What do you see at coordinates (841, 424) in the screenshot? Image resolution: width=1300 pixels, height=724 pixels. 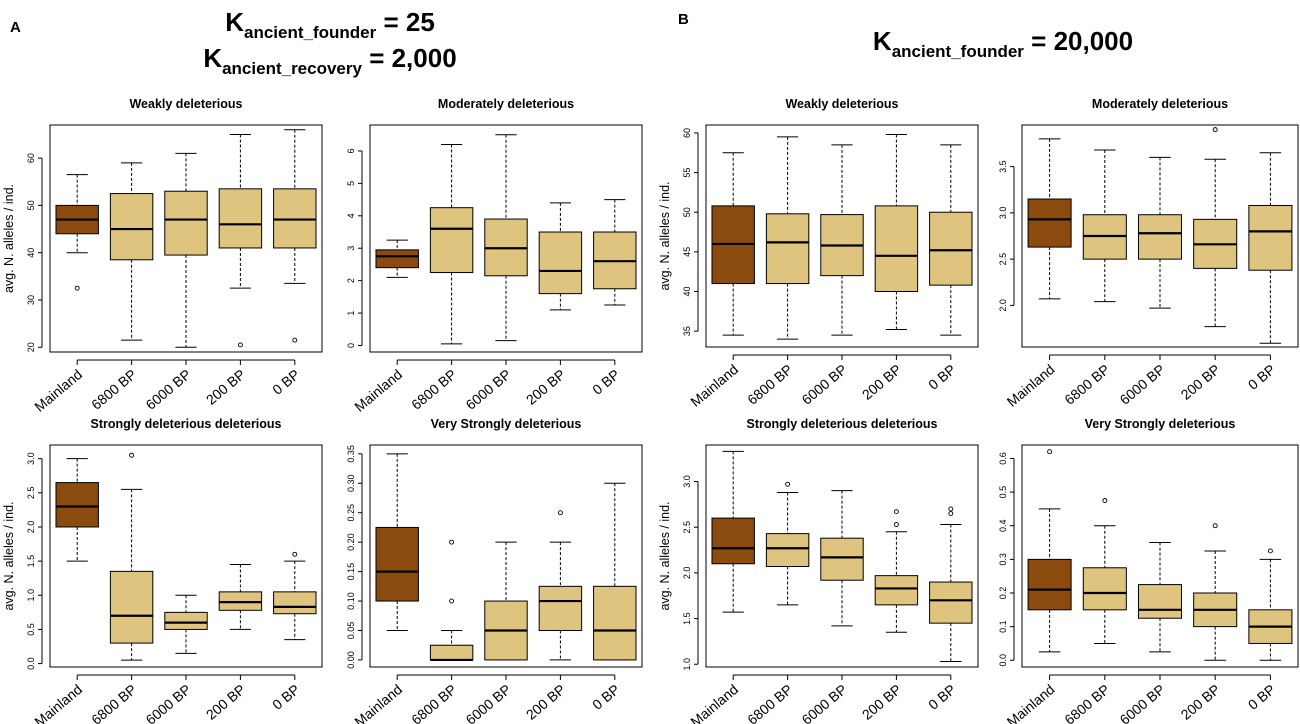 I see `plot-title: Strongly deleterious deleterious` at bounding box center [841, 424].